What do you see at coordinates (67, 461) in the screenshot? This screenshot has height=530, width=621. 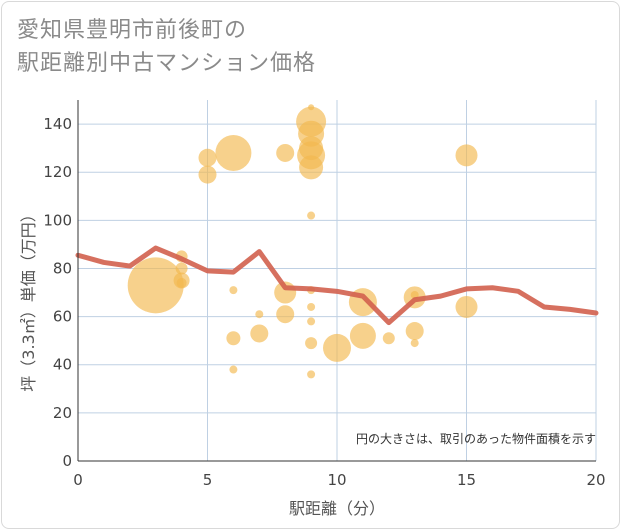 I see `y-tick-label: 0` at bounding box center [67, 461].